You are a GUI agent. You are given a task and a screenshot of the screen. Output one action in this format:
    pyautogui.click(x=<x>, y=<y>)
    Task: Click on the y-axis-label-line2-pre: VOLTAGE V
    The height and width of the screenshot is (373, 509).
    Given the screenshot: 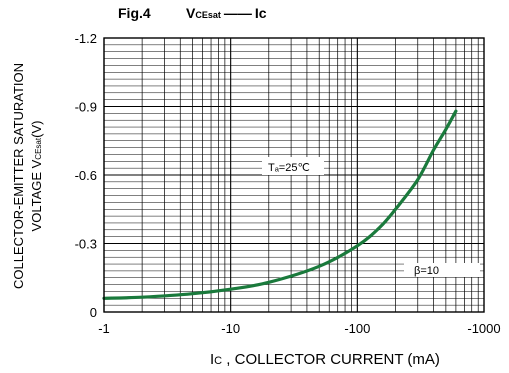 What is the action you would take?
    pyautogui.click(x=36, y=195)
    